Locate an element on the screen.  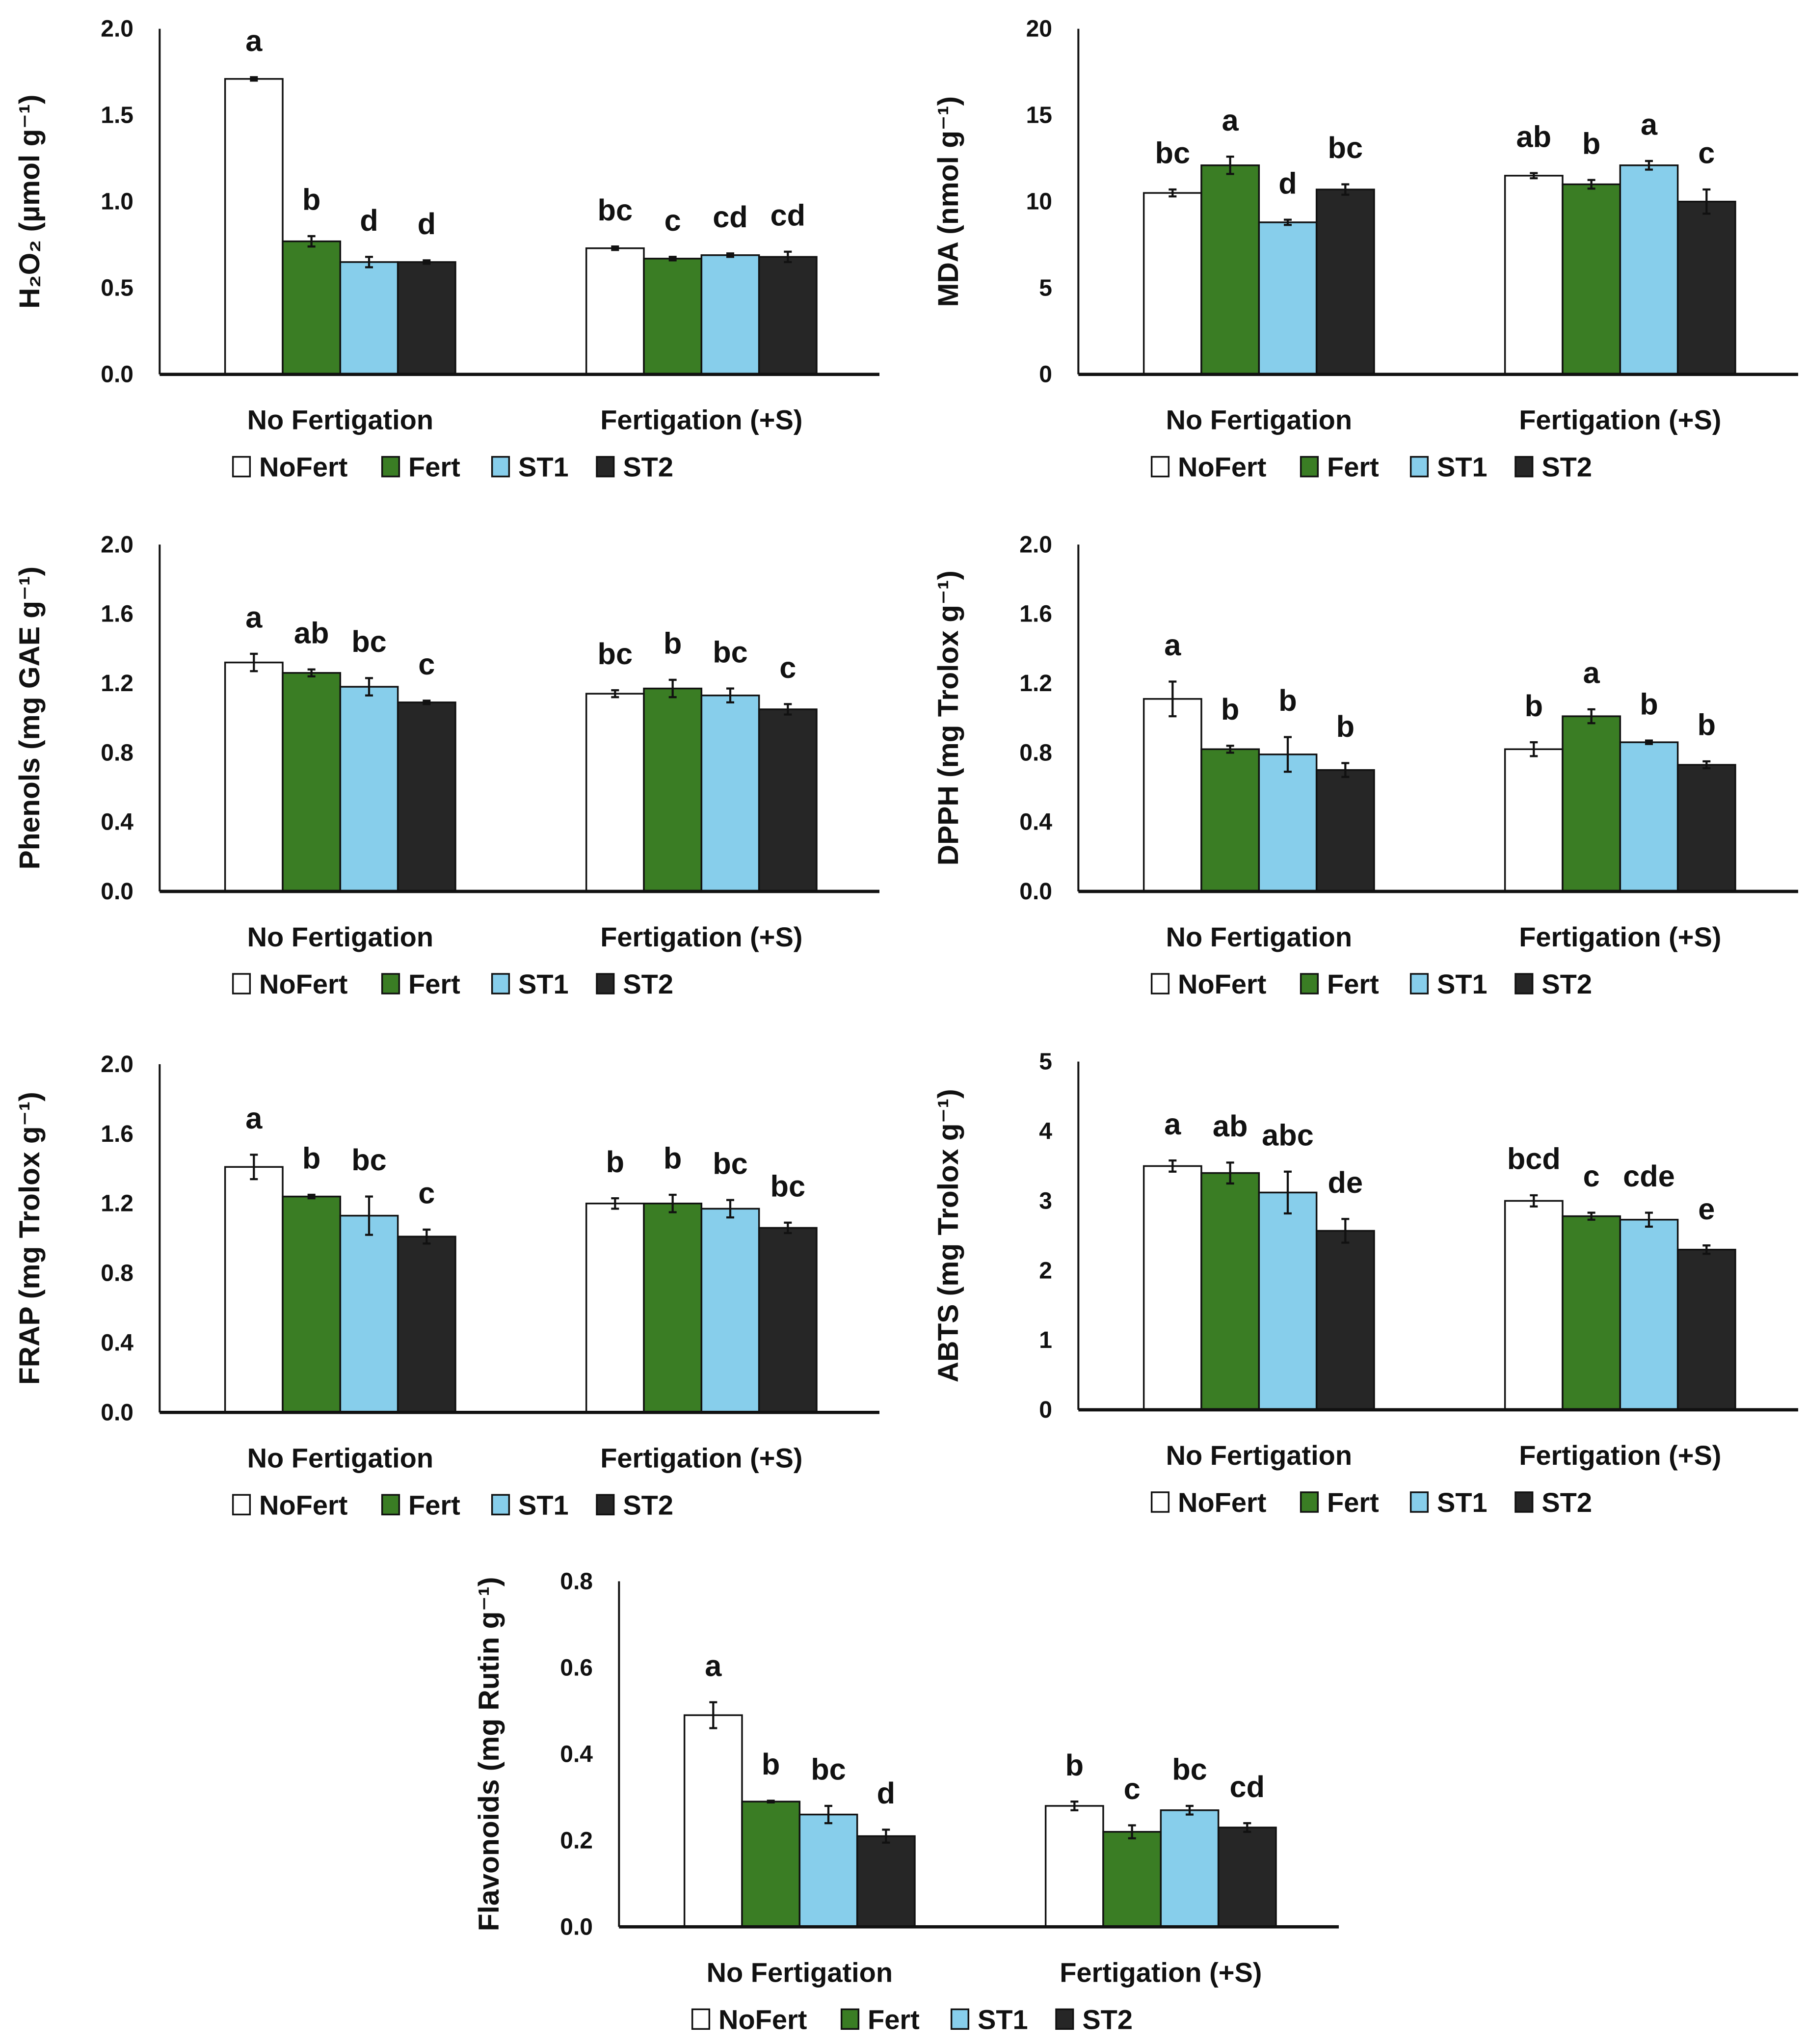
y-tick-label: 1.6 is located at coordinates (117, 1134).